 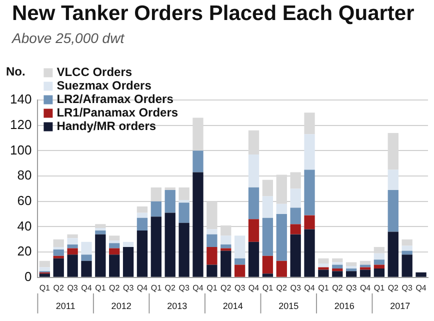 I want to click on y-tick-label: 120, so click(x=21, y=124).